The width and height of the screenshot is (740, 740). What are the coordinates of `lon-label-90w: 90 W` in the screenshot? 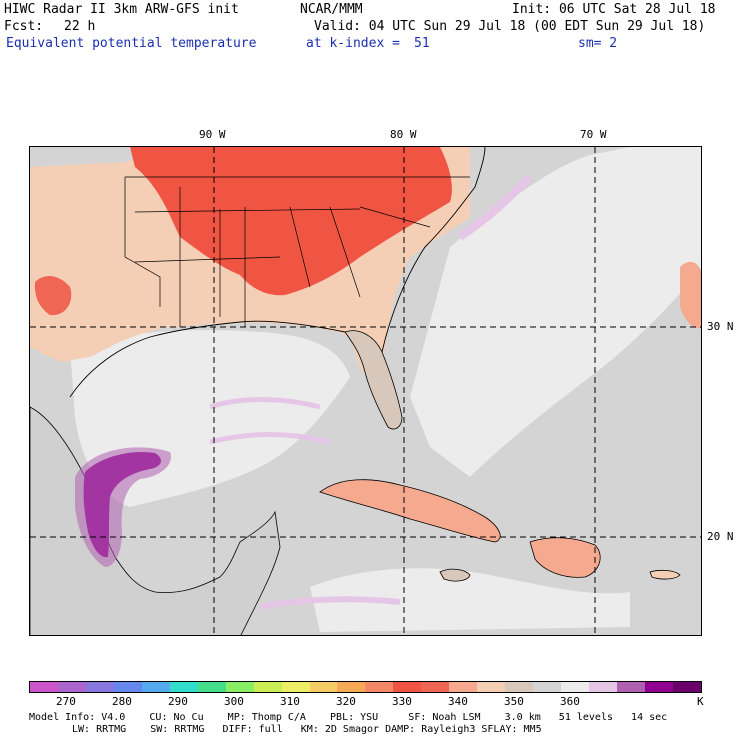 It's located at (212, 134).